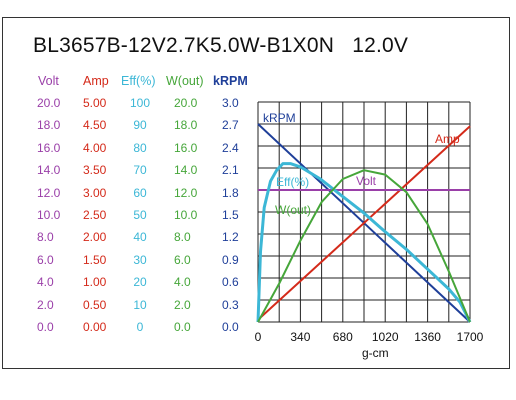 The height and width of the screenshot is (400, 516). Describe the element at coordinates (185, 81) in the screenshot. I see `axis-header-wout: W(out)` at that location.